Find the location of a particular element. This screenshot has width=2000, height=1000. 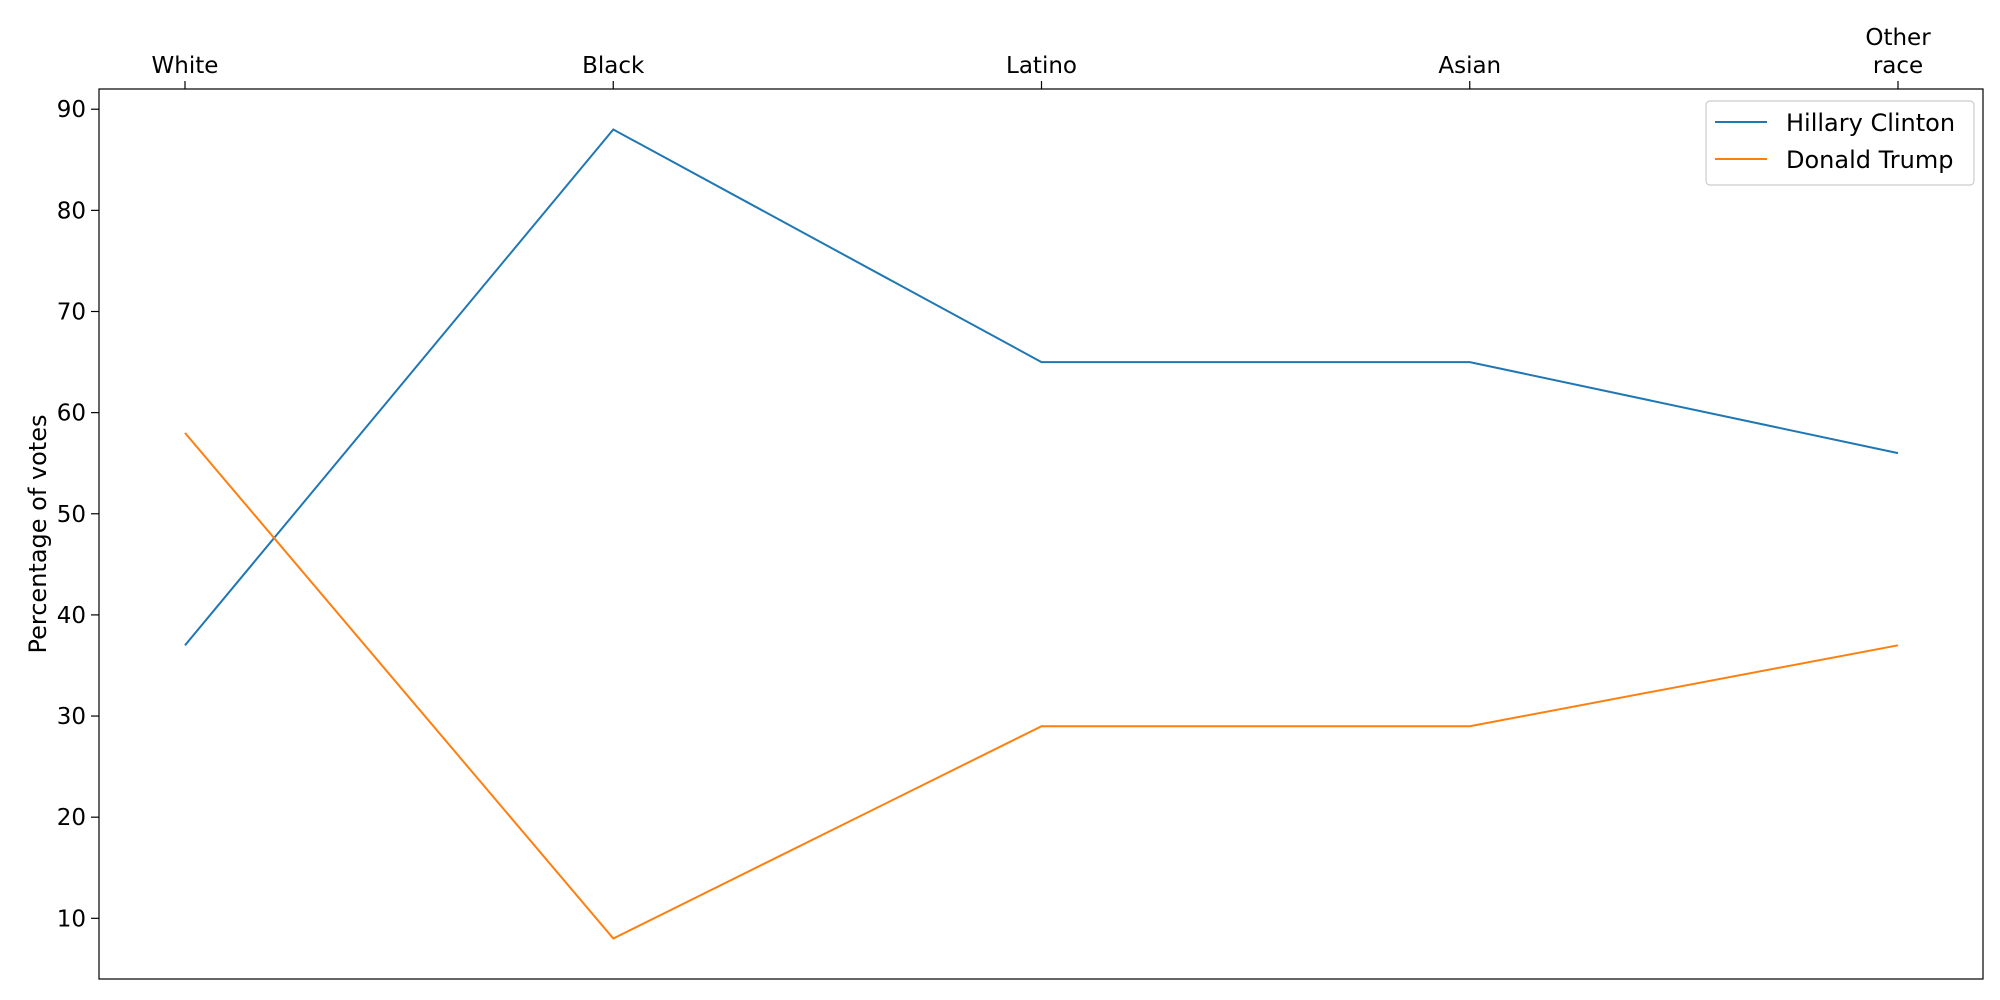

x-tick-label: White is located at coordinates (185, 66).